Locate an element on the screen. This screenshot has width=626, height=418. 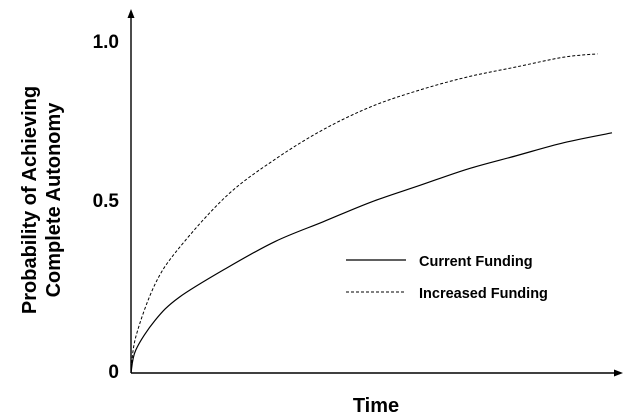
y-axis-arrow is located at coordinates (131, 13).